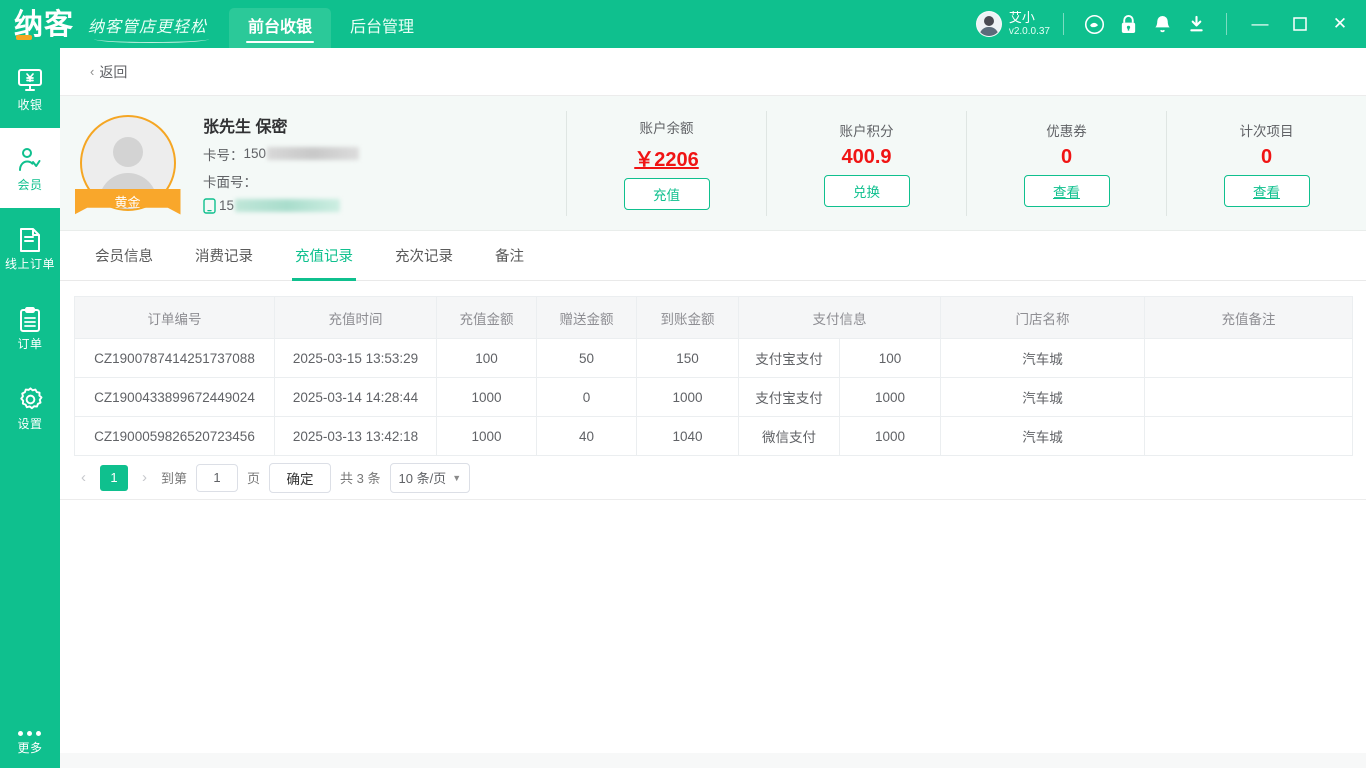  I want to click on view-count-project-button: 查看, so click(1266, 190).